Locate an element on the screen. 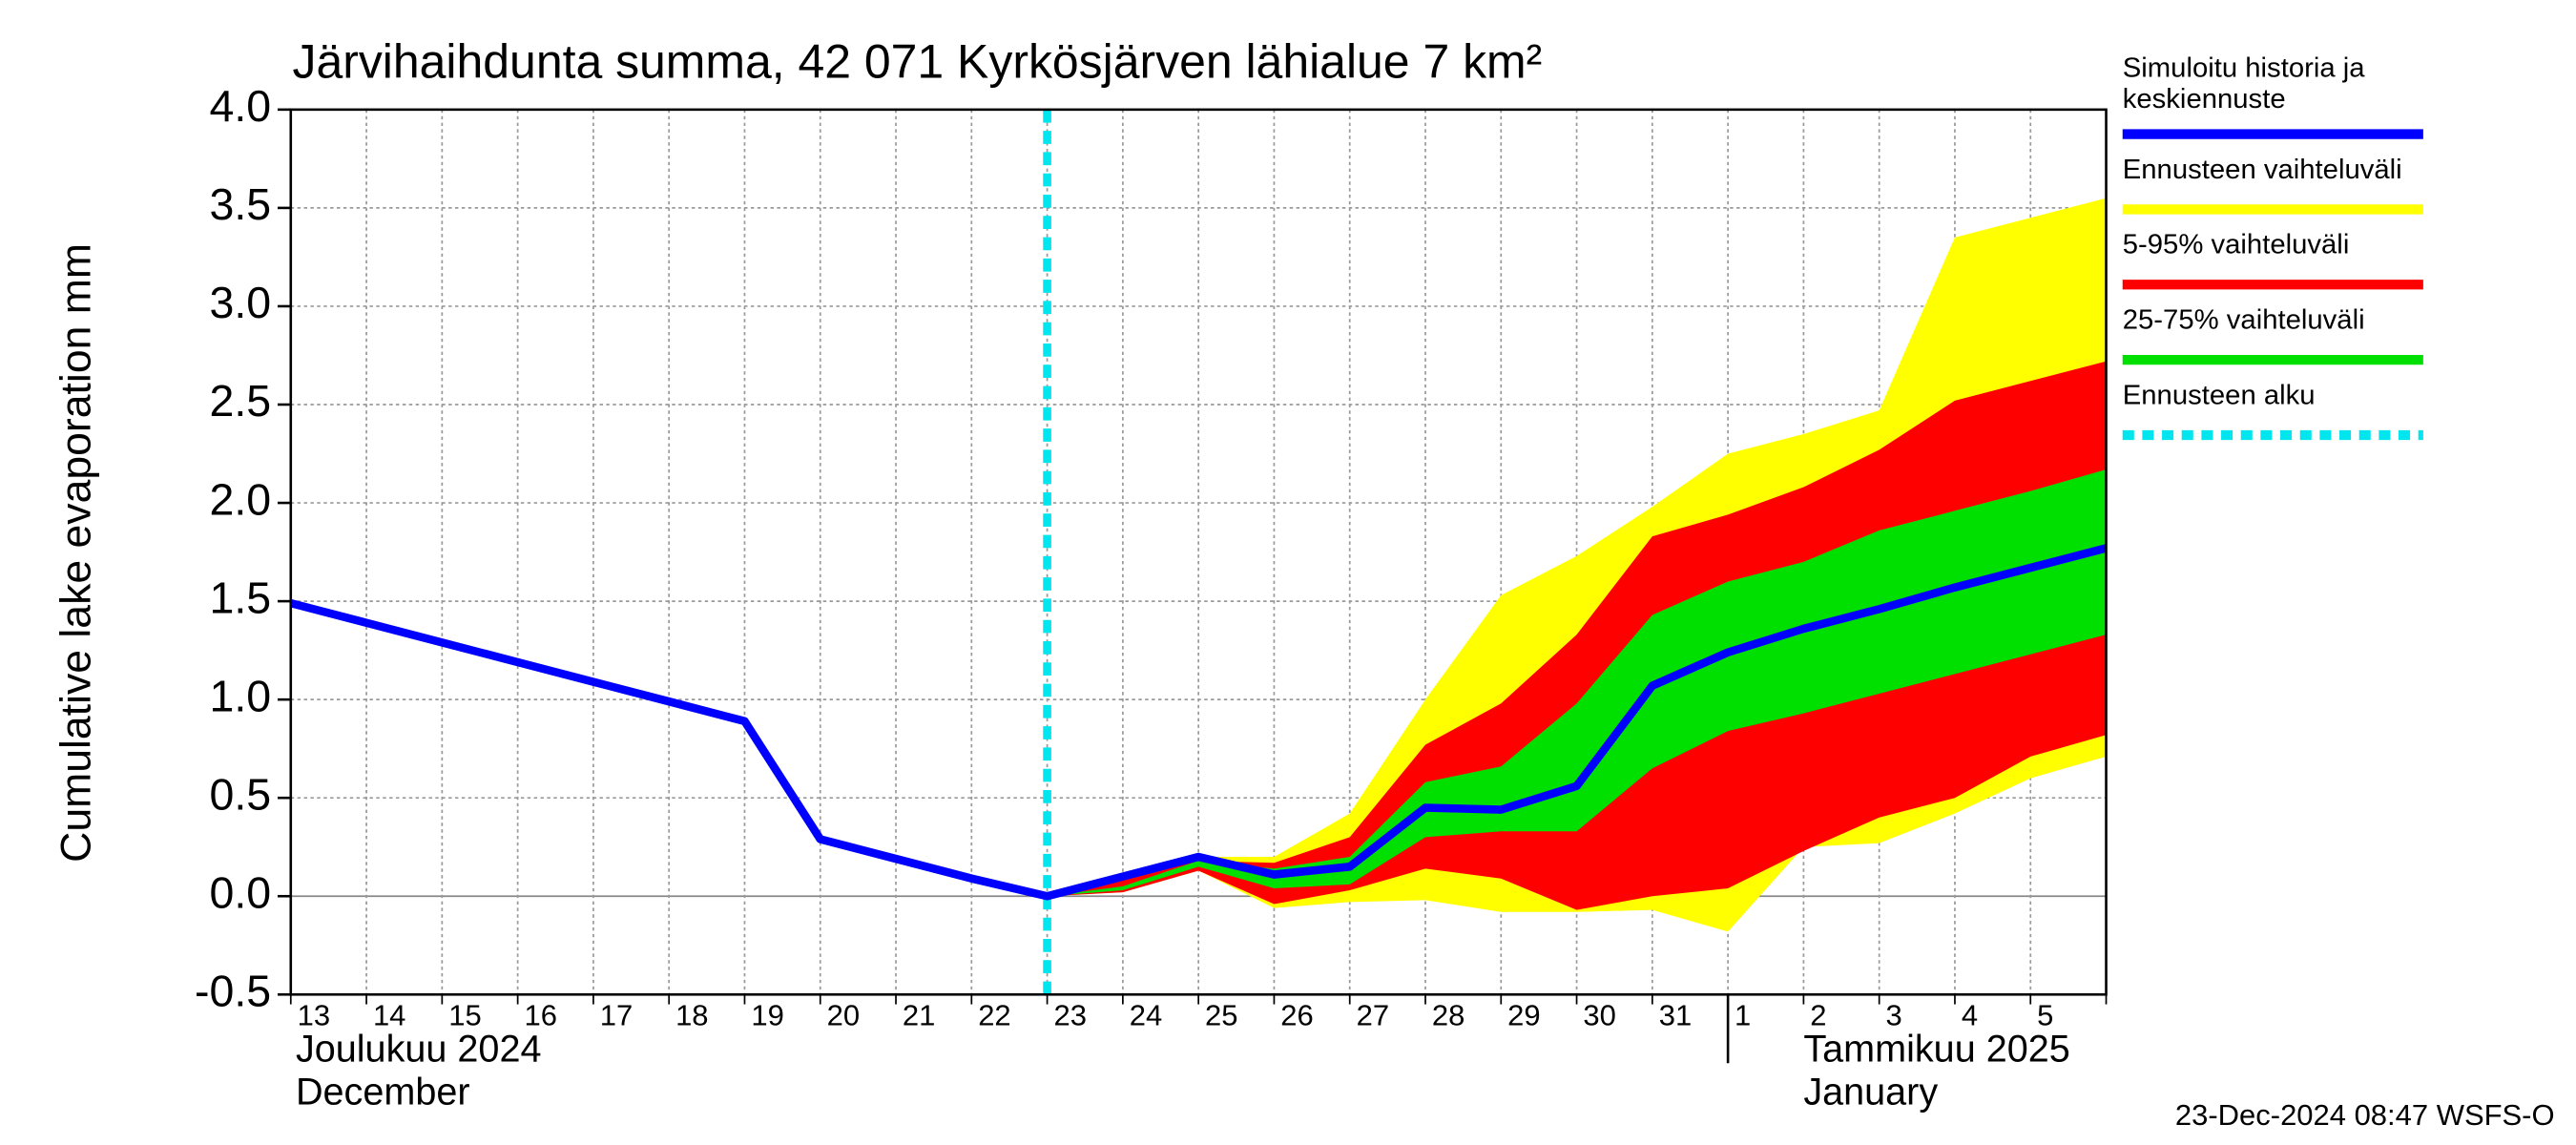 The width and height of the screenshot is (2576, 1145). x-tick-label: 22 is located at coordinates (994, 1016).